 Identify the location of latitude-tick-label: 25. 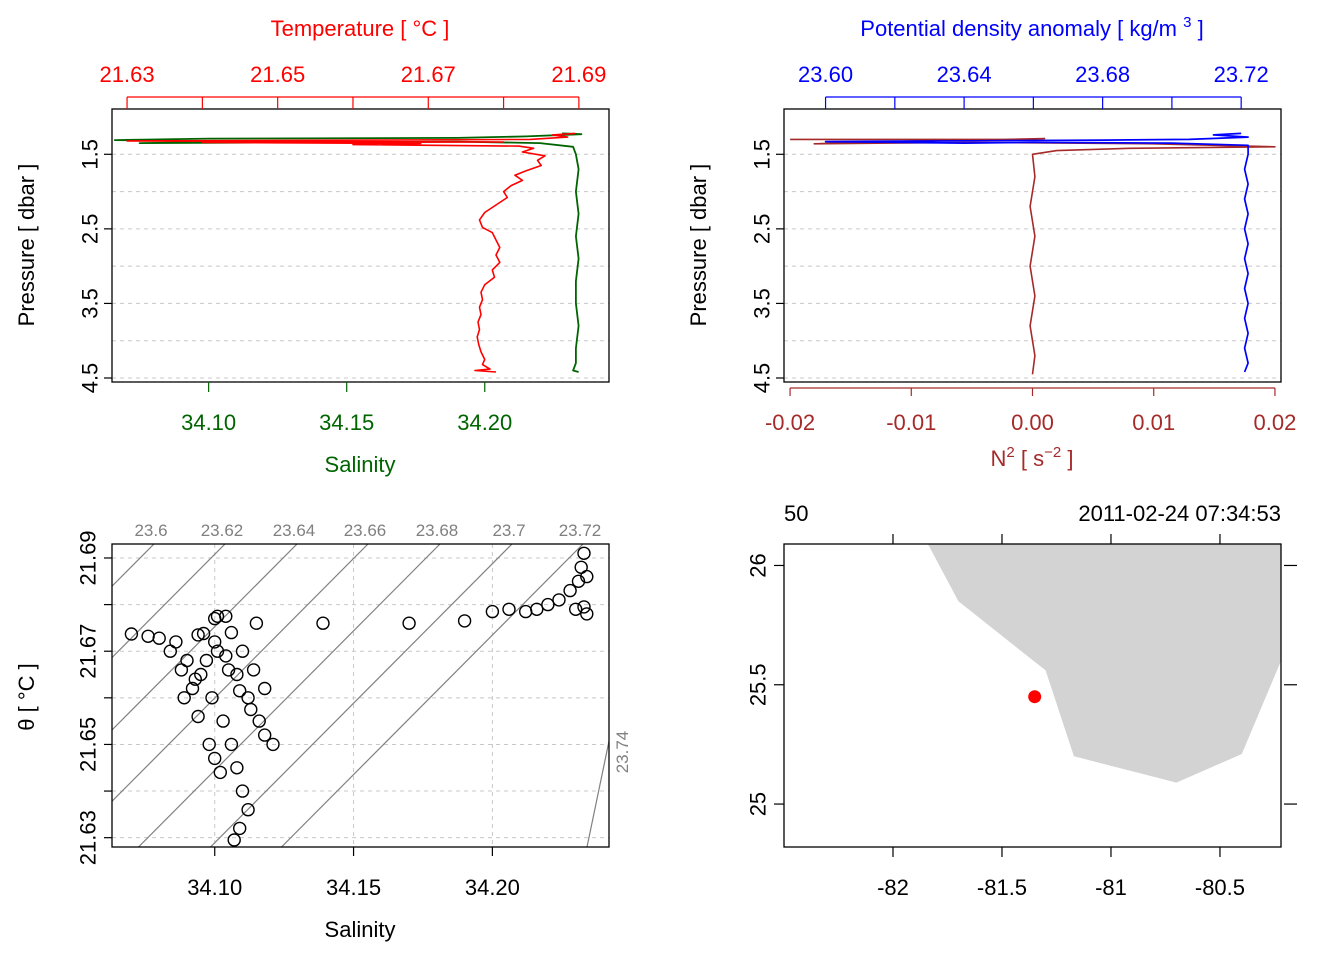
(758, 804).